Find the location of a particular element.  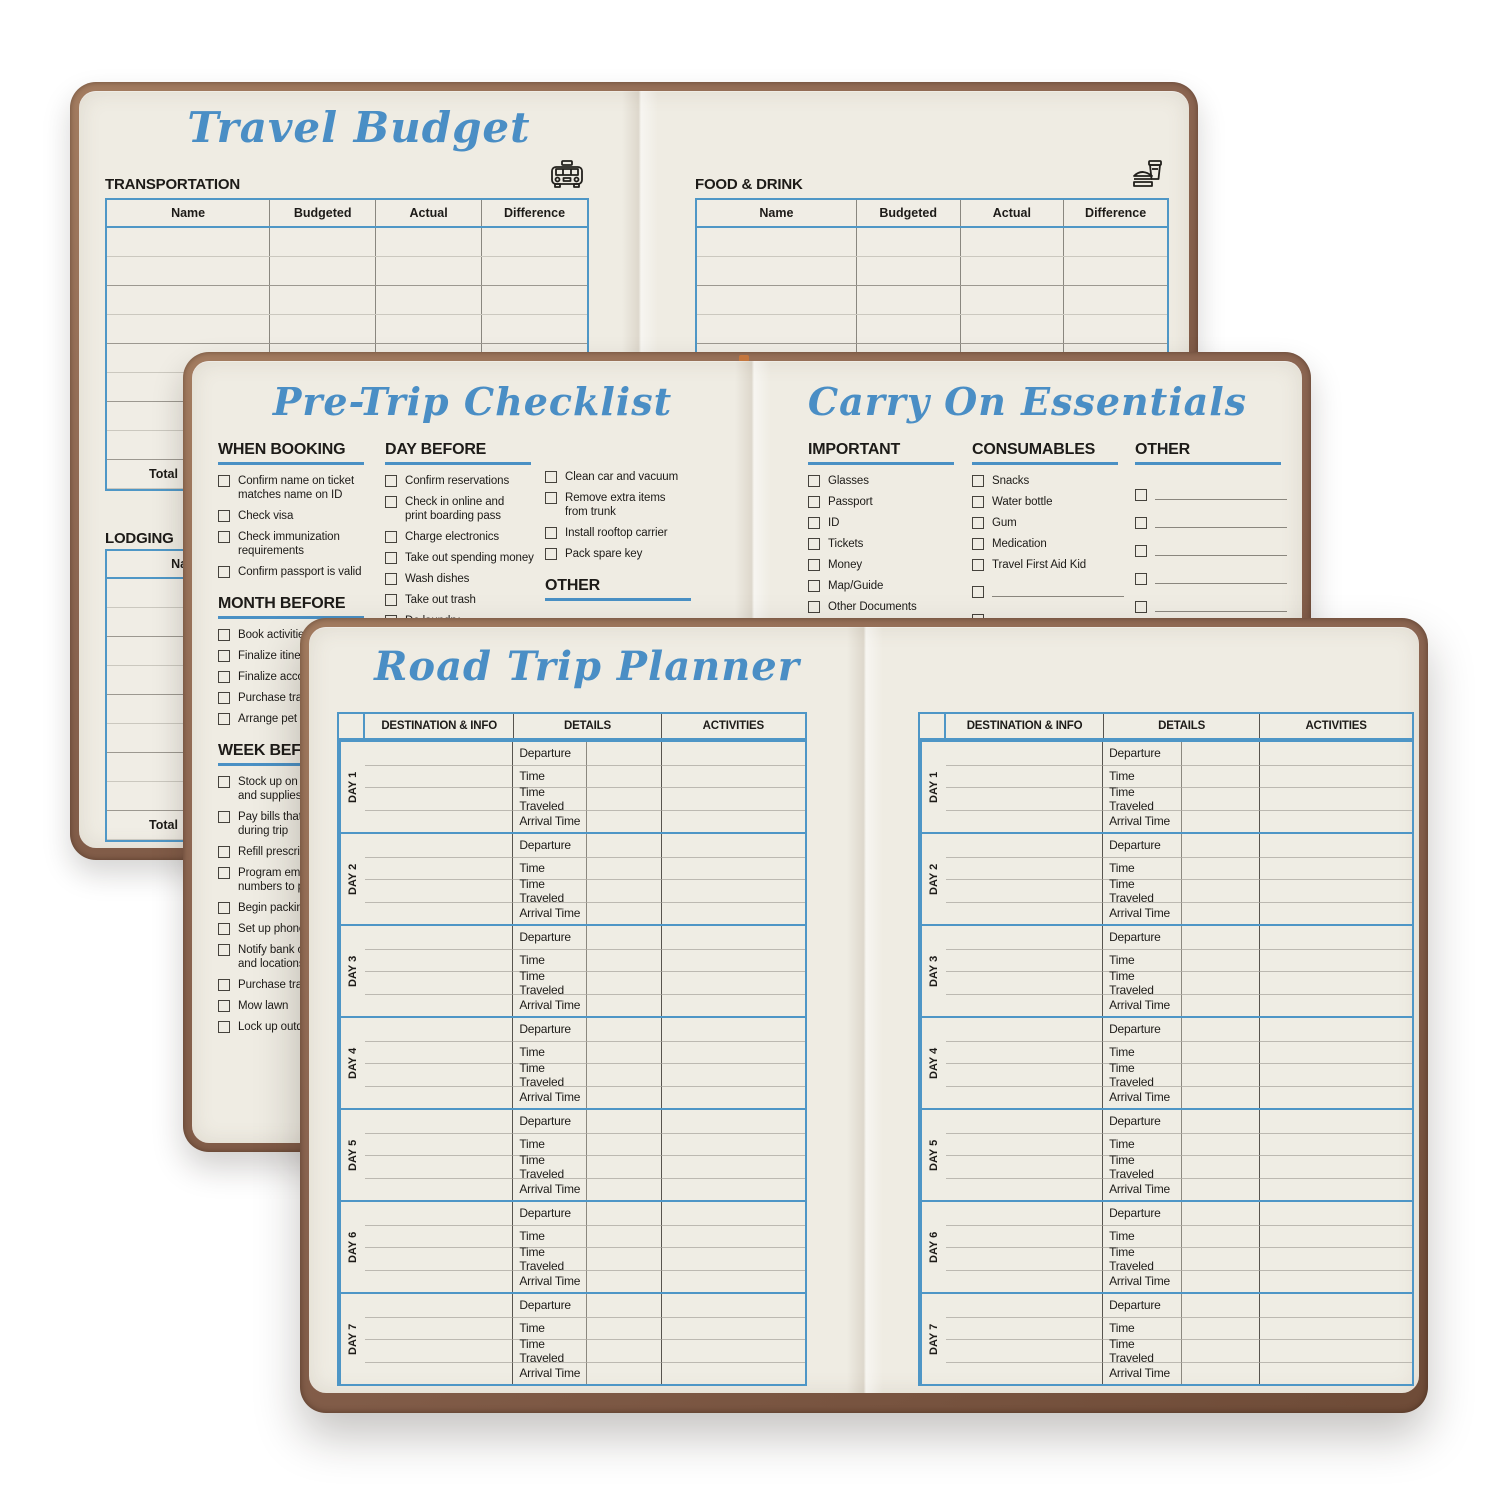

checklist-section-heading: OTHER is located at coordinates (573, 585).